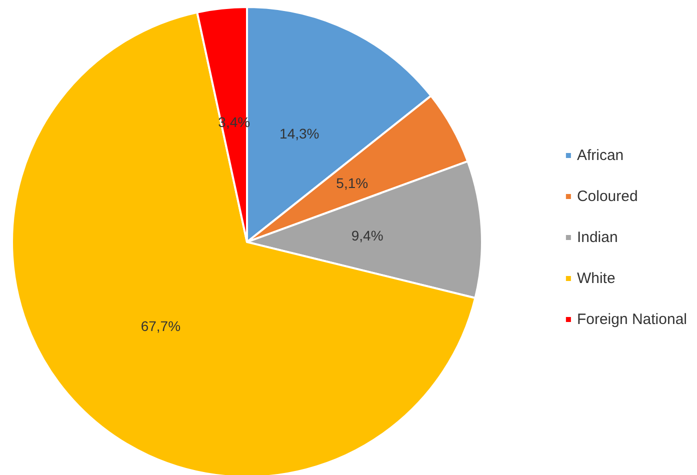 The image size is (697, 475). What do you see at coordinates (352, 183) in the screenshot?
I see `data-label: 5,1%` at bounding box center [352, 183].